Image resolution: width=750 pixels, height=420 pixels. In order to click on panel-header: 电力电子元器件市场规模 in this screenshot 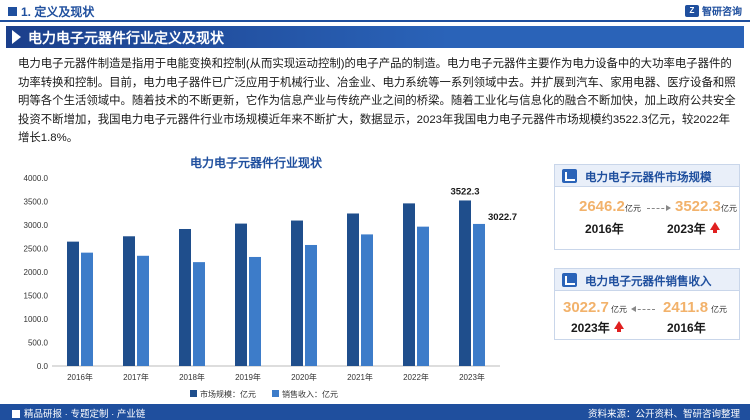, I will do `click(647, 176)`.